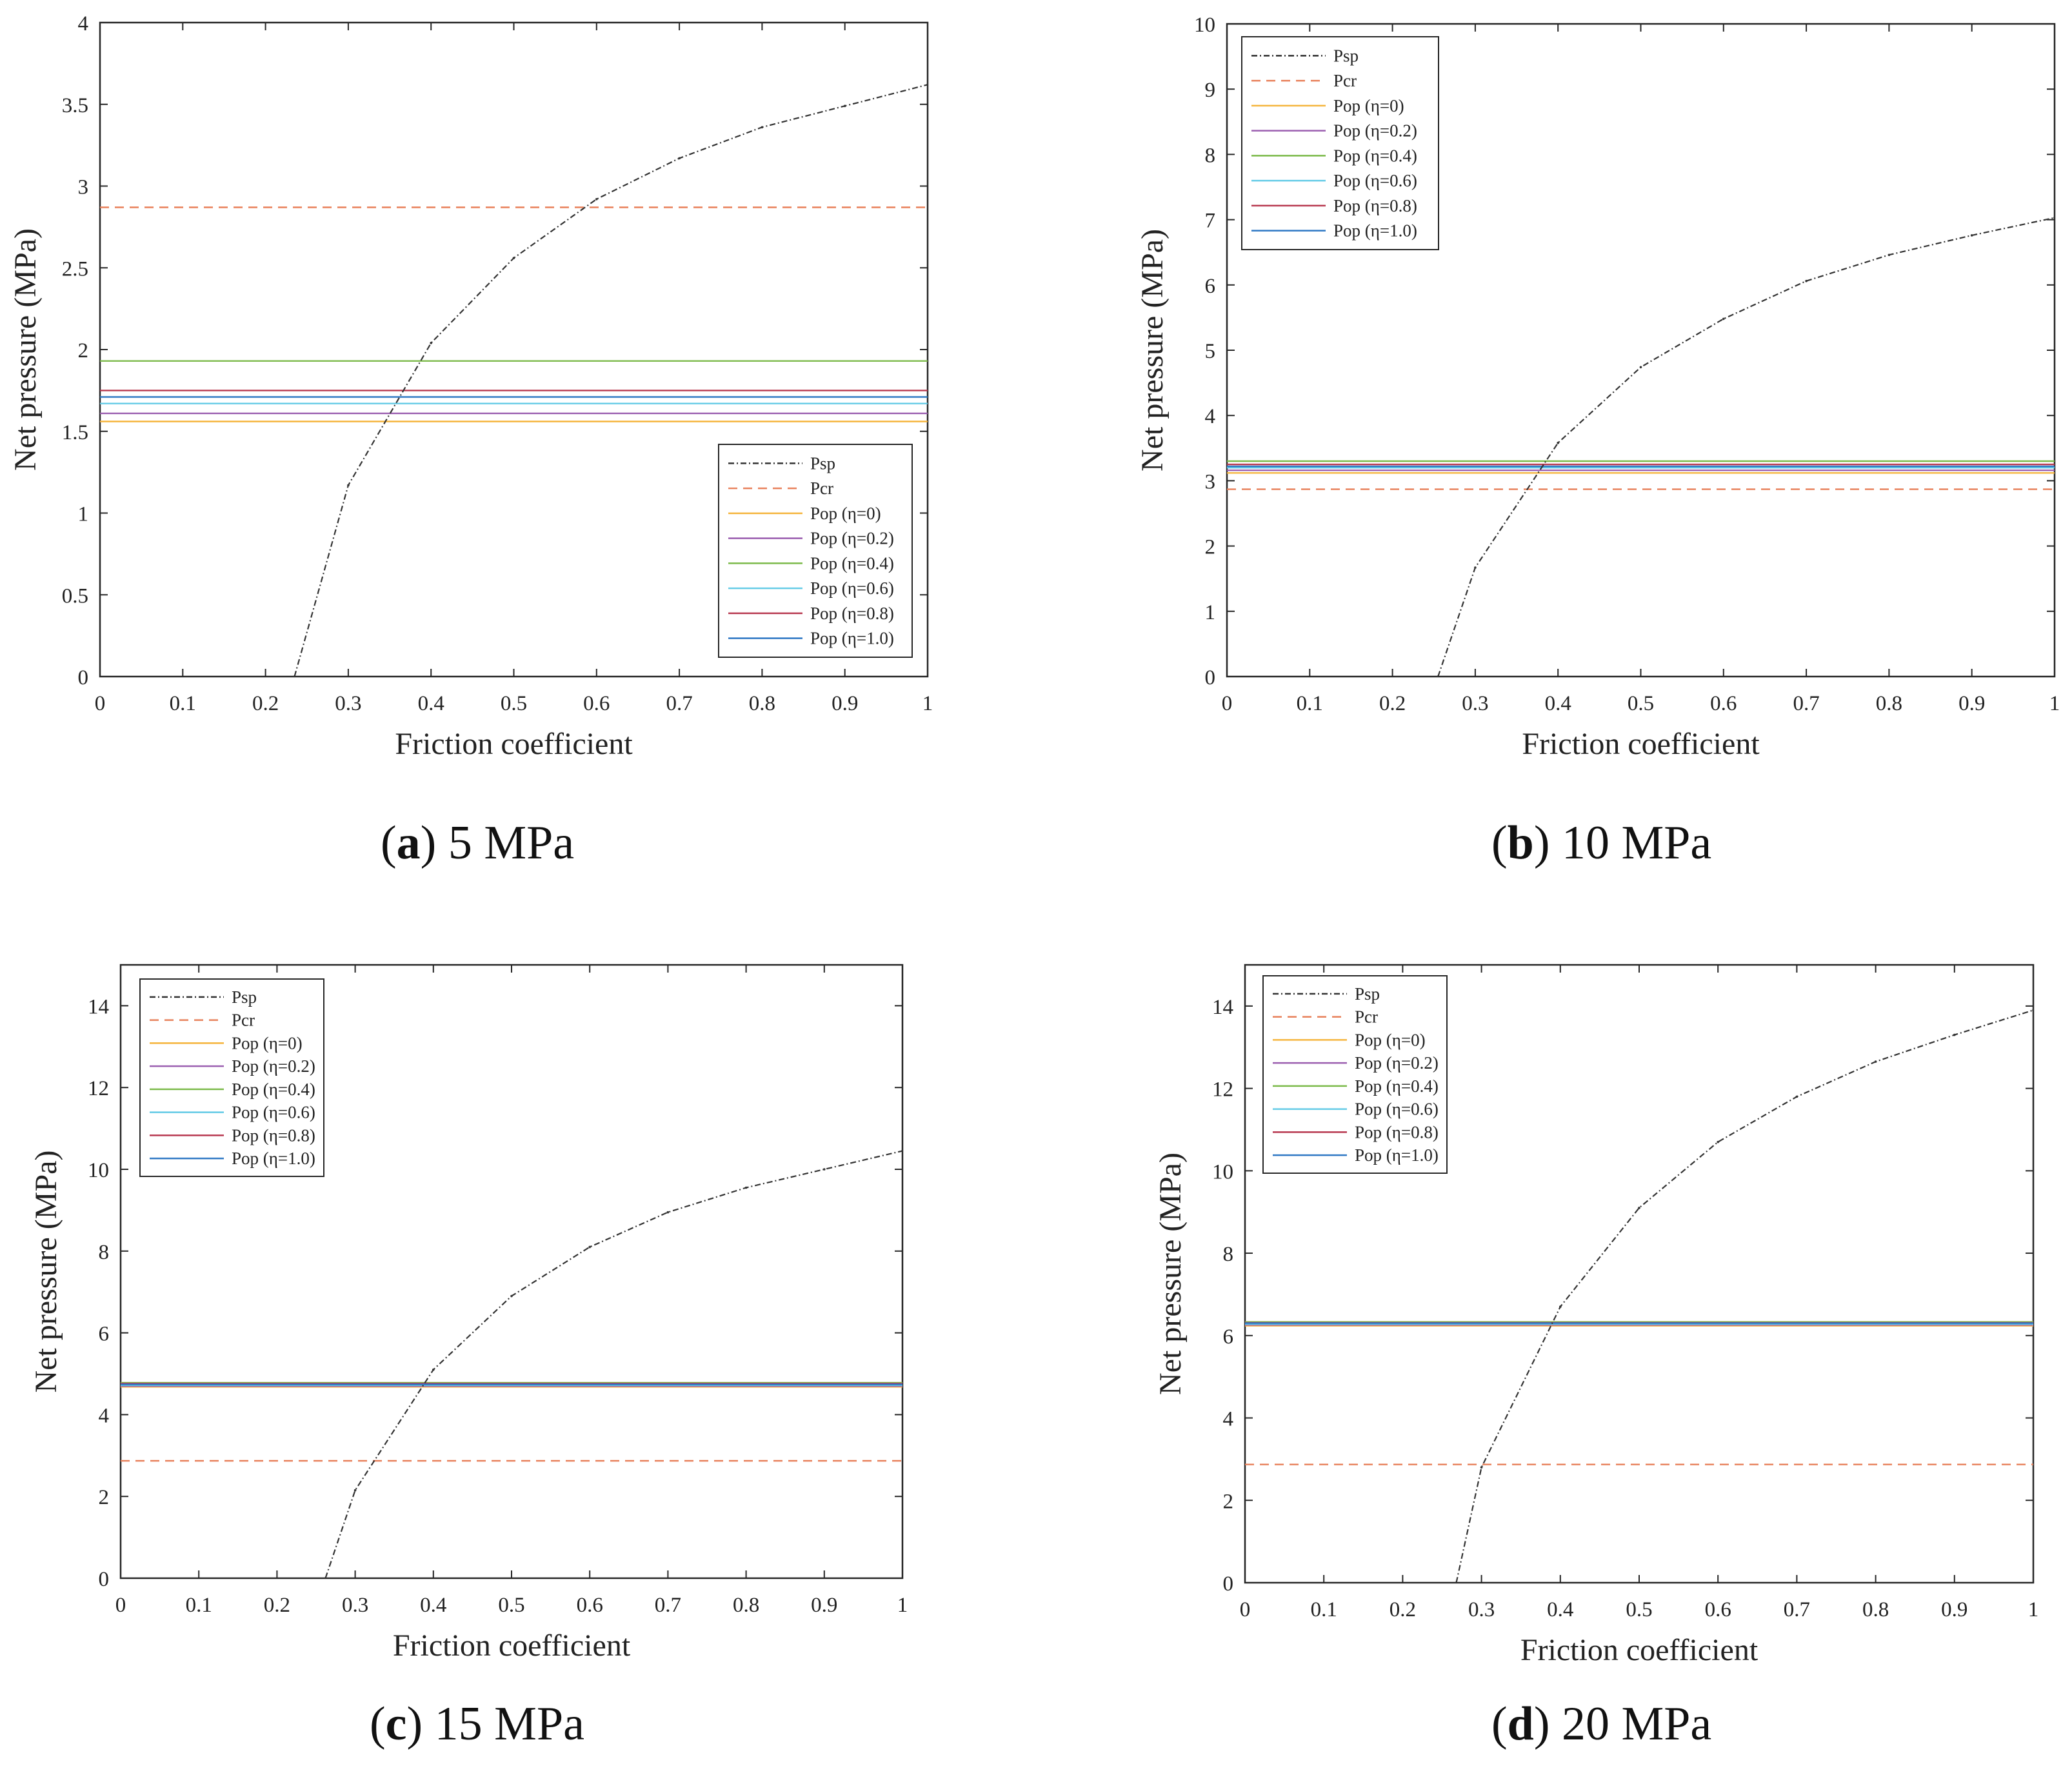 This screenshot has height=1782, width=2072. Describe the element at coordinates (75, 432) in the screenshot. I see `y-tick-label: 1.5` at that location.